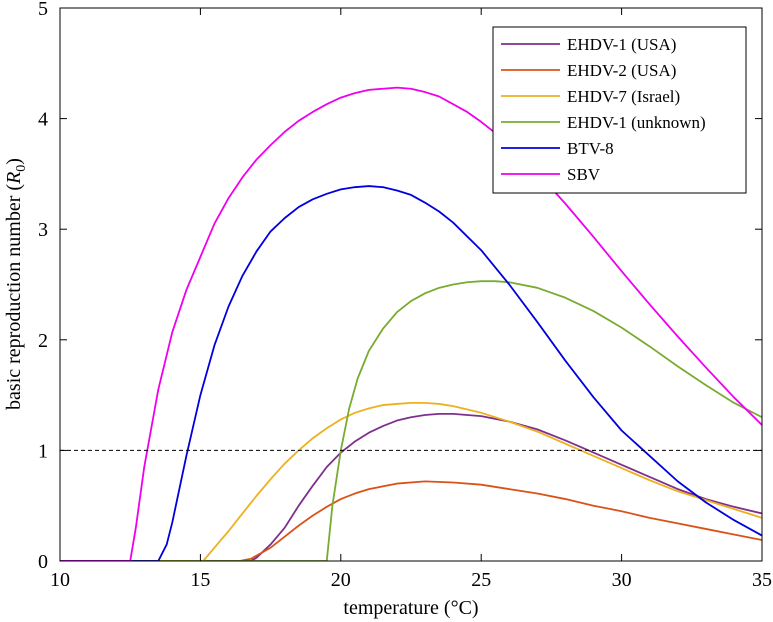 This screenshot has width=773, height=622. I want to click on x-tick-label: 20, so click(341, 580).